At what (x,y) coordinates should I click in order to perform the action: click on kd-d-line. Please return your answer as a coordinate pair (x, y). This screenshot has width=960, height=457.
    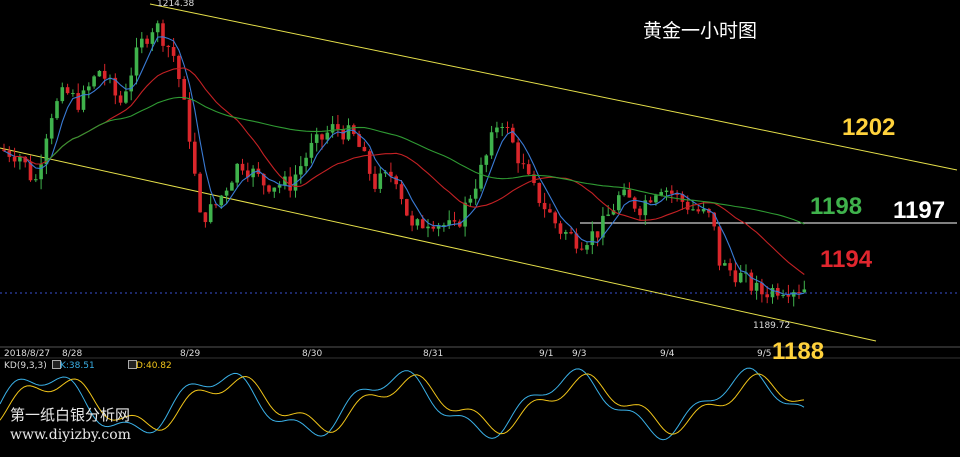
    Looking at the image, I should click on (402, 404).